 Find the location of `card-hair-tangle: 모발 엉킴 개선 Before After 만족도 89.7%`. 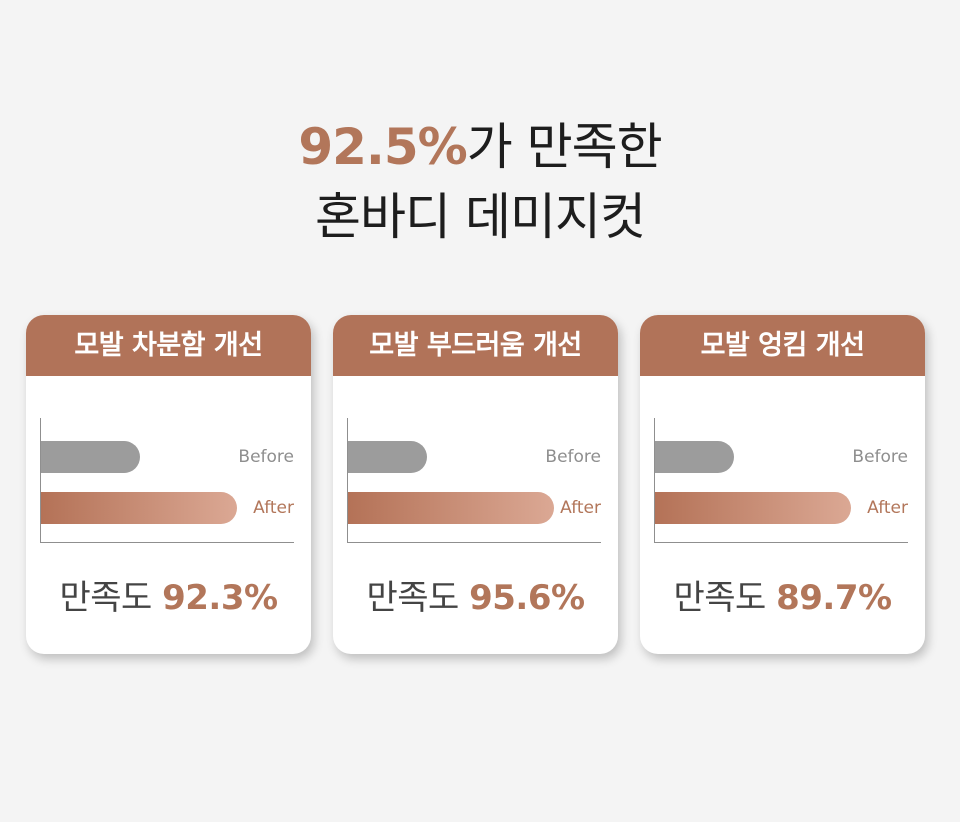

card-hair-tangle: 모발 엉킴 개선 Before After 만족도 89.7% is located at coordinates (782, 484).